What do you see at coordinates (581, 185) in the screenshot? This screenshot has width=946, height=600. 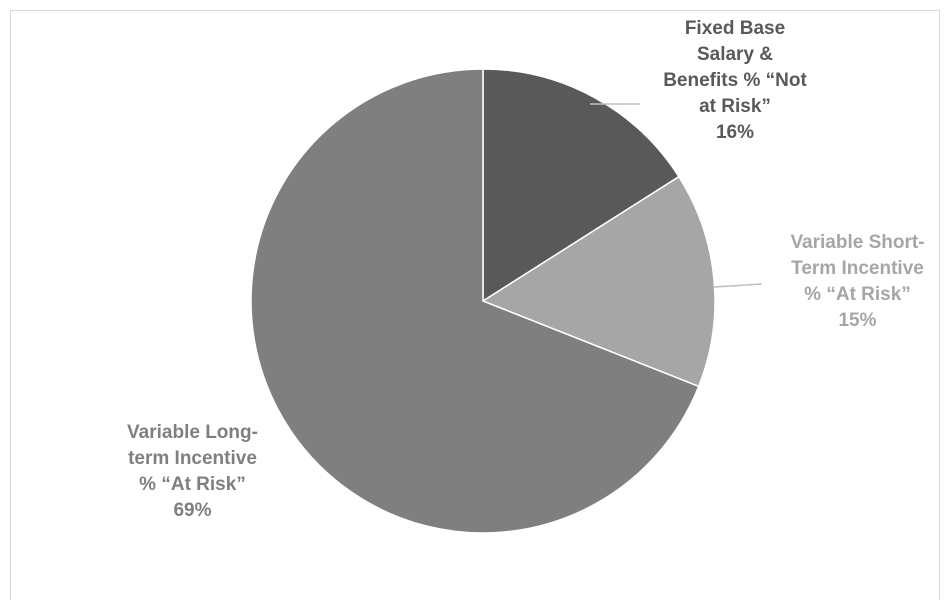 I see `slice-fixed-base-salary` at bounding box center [581, 185].